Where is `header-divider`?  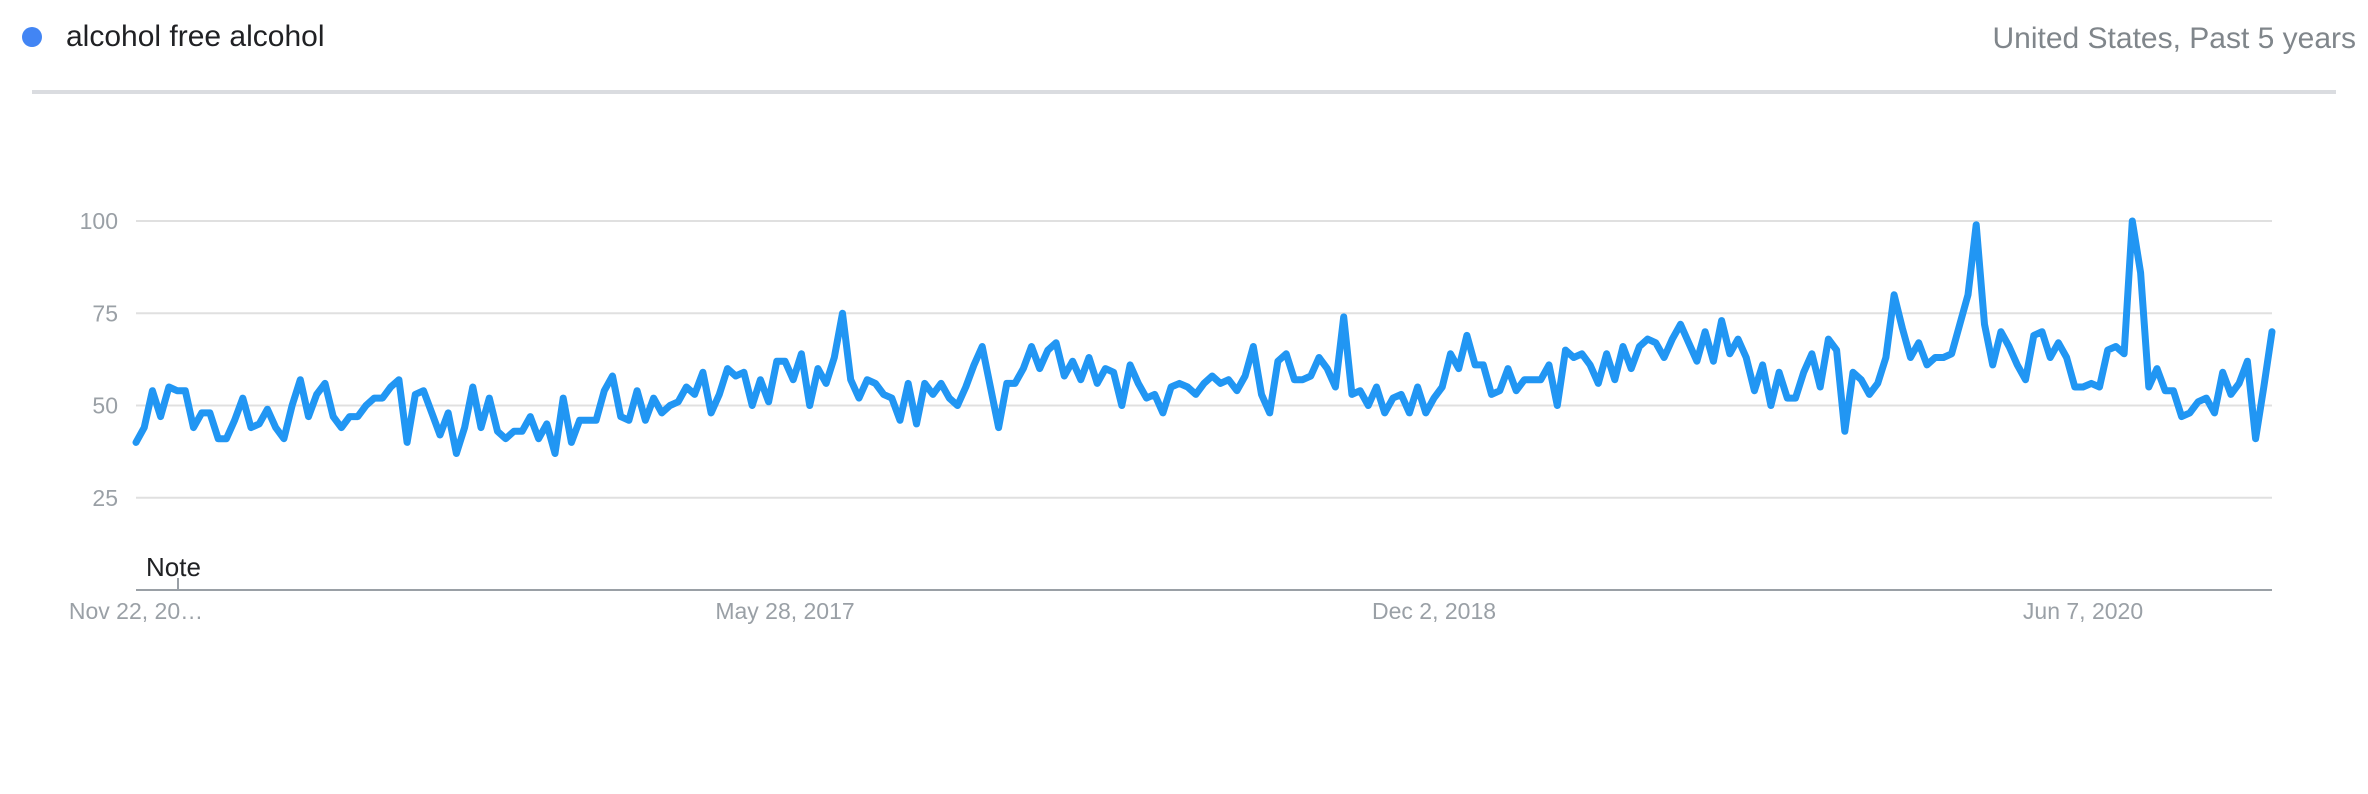
header-divider is located at coordinates (1184, 92).